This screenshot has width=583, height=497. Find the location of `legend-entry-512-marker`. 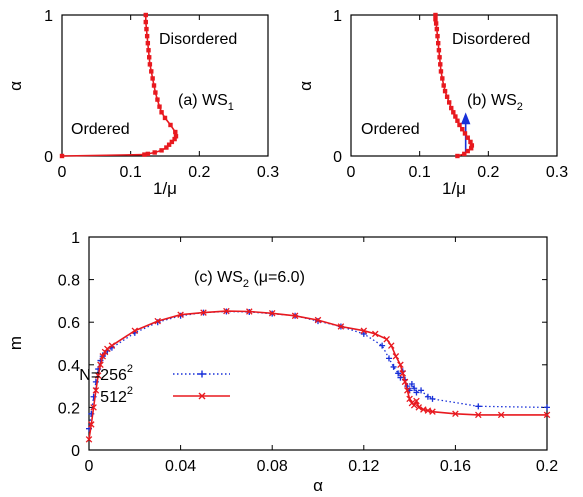

legend-entry-512-marker is located at coordinates (202, 396).